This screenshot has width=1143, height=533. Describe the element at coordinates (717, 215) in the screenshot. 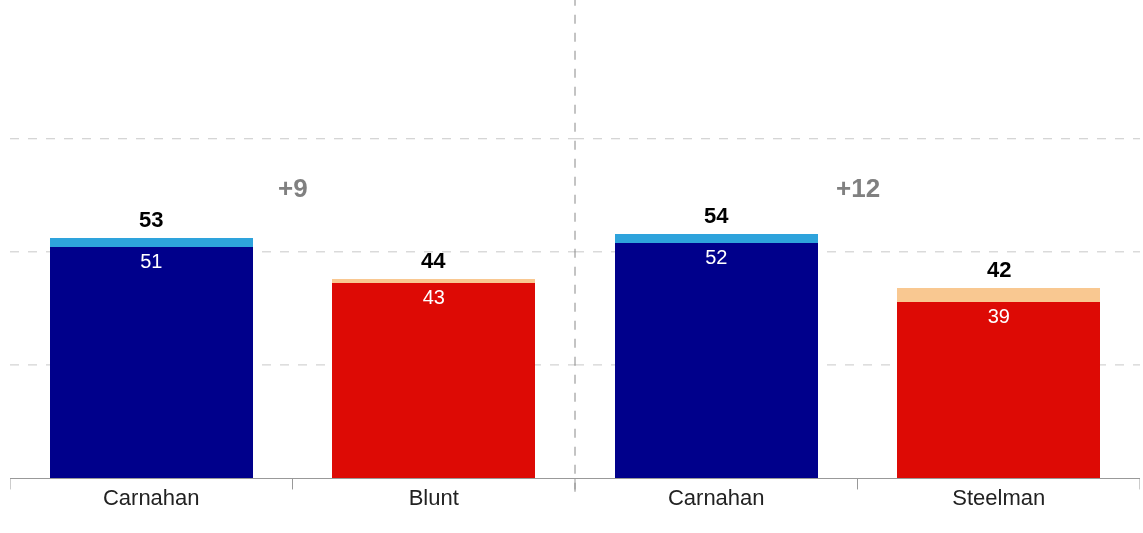

I see `total-label: 54` at that location.